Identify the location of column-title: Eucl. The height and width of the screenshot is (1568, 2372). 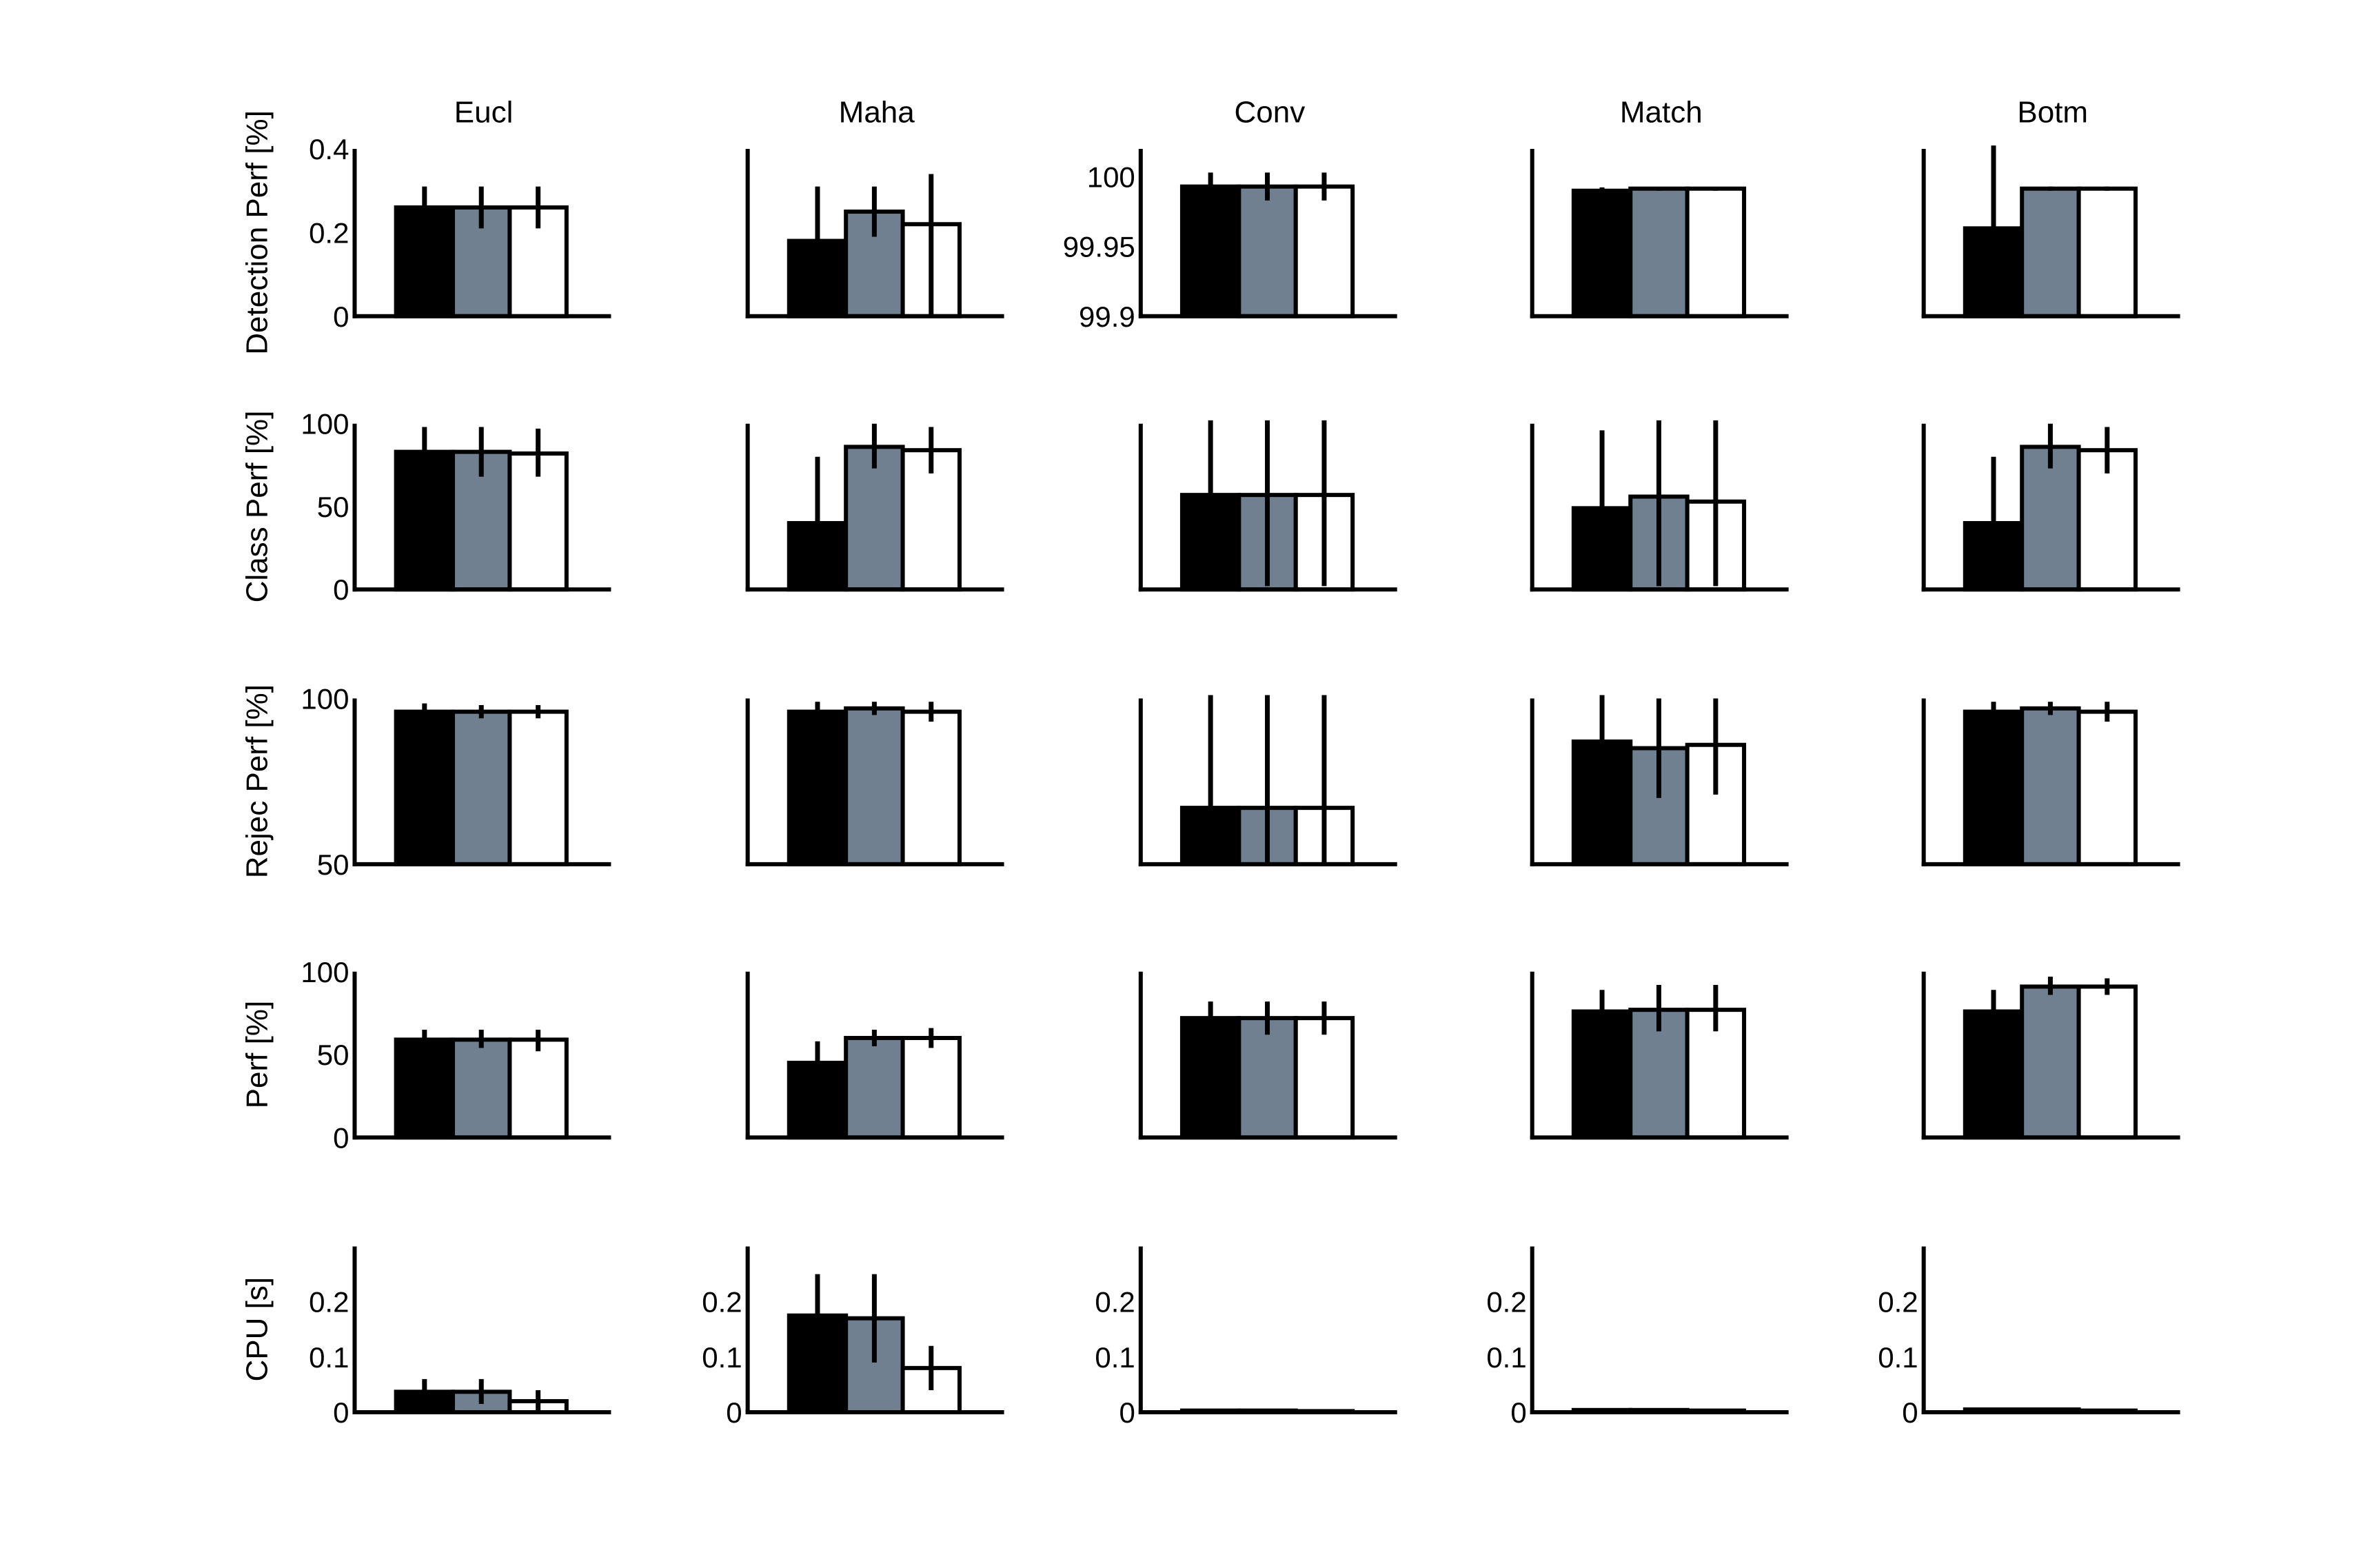
(484, 113).